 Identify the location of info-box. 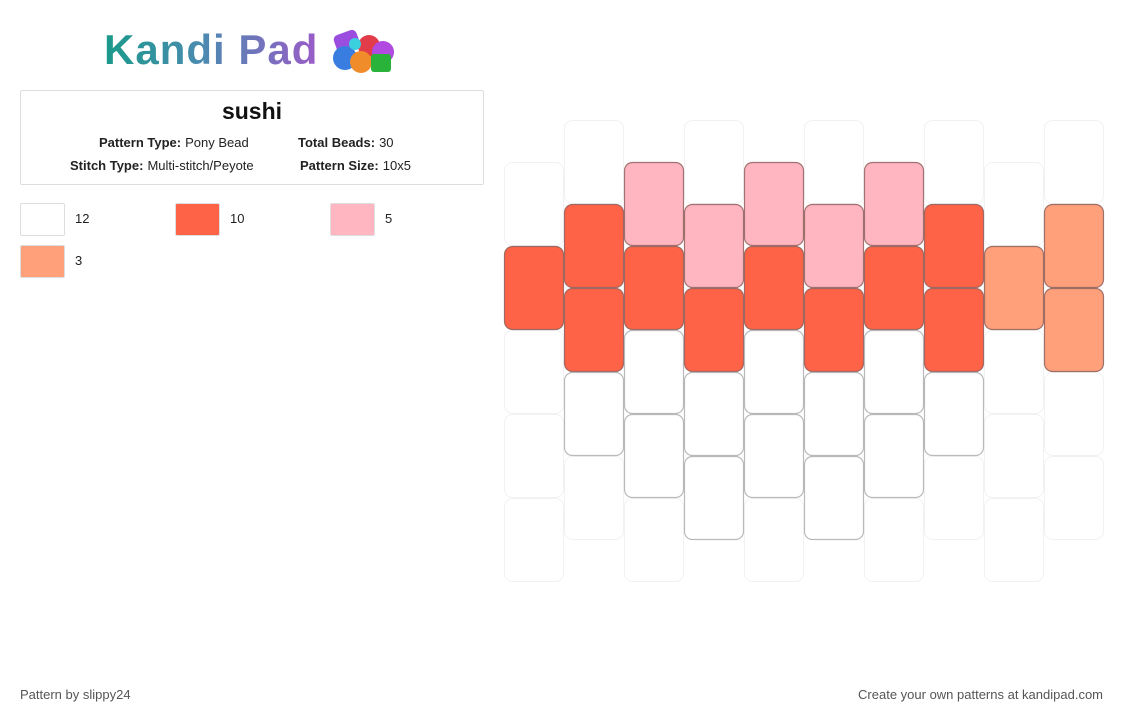
(252, 137).